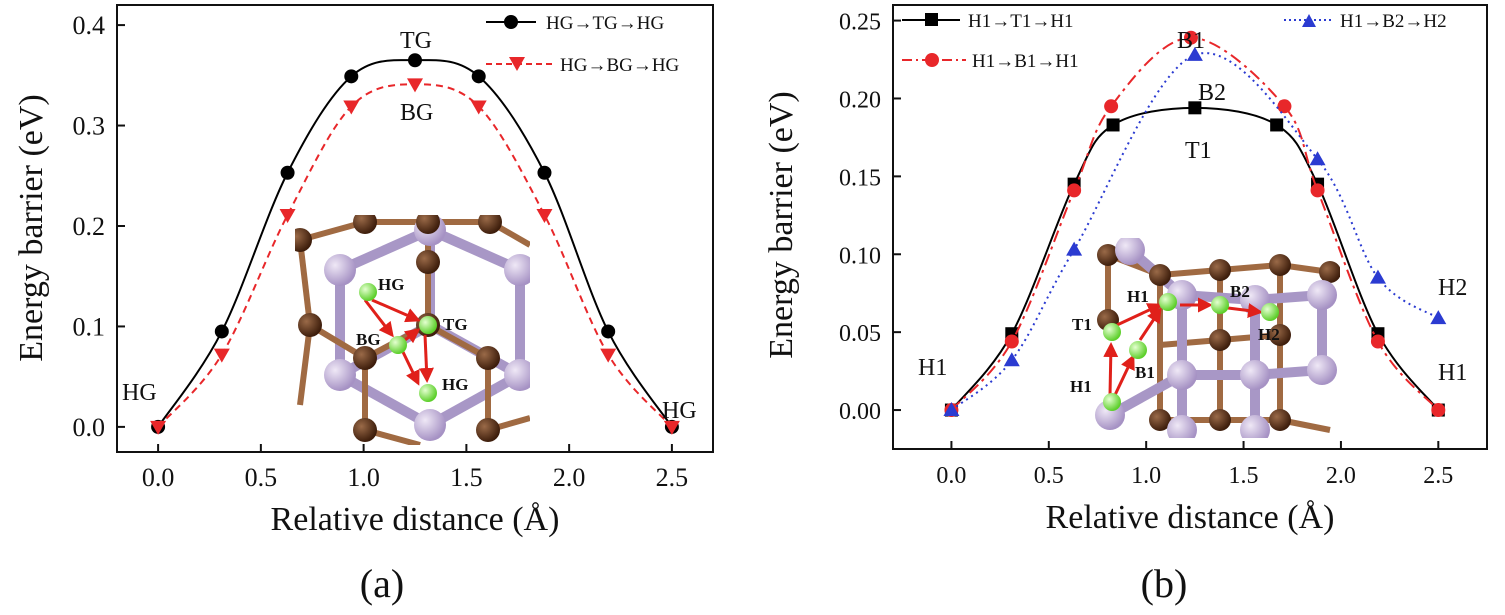 The width and height of the screenshot is (1505, 615). What do you see at coordinates (158, 477) in the screenshot?
I see `x-tick-label-a-0: 0.0` at bounding box center [158, 477].